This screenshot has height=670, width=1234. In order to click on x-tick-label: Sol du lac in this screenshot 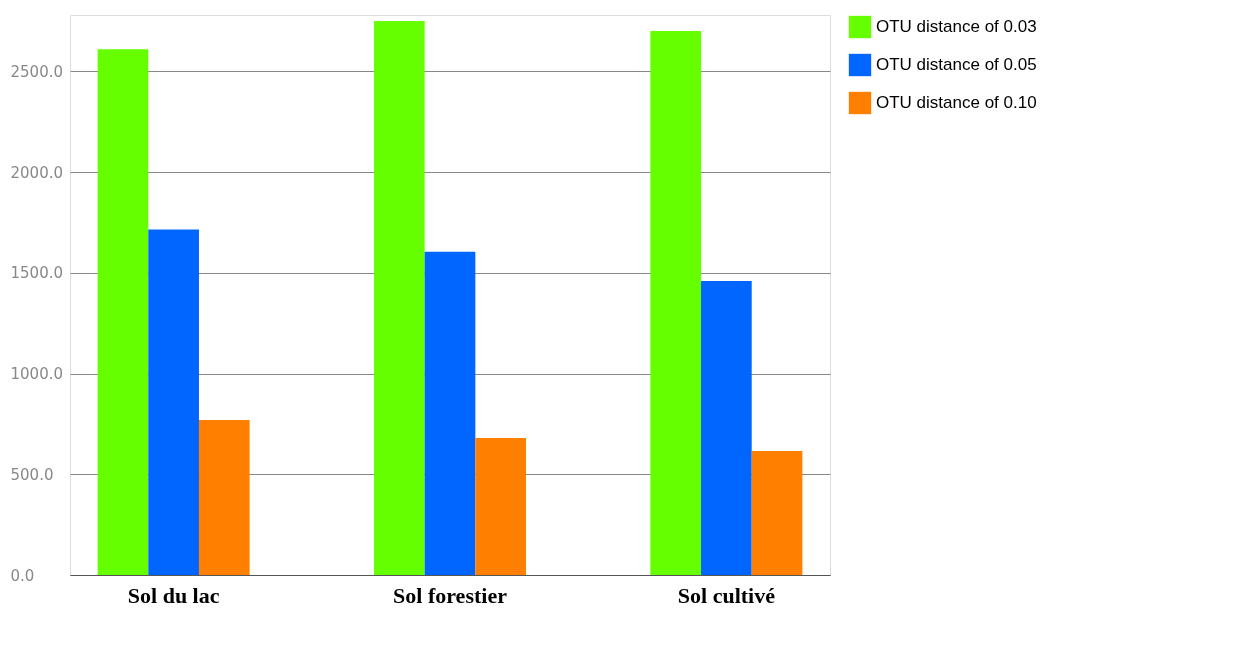, I will do `click(173, 595)`.